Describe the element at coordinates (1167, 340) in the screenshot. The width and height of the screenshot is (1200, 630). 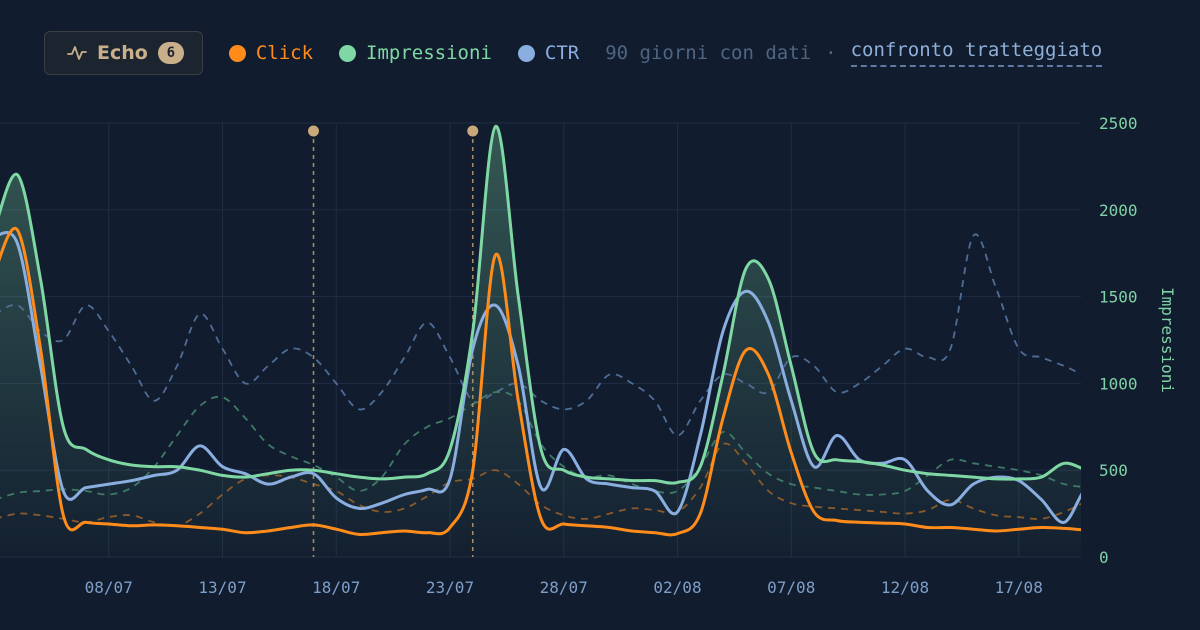
I see `y-axis-title: Impressioni` at that location.